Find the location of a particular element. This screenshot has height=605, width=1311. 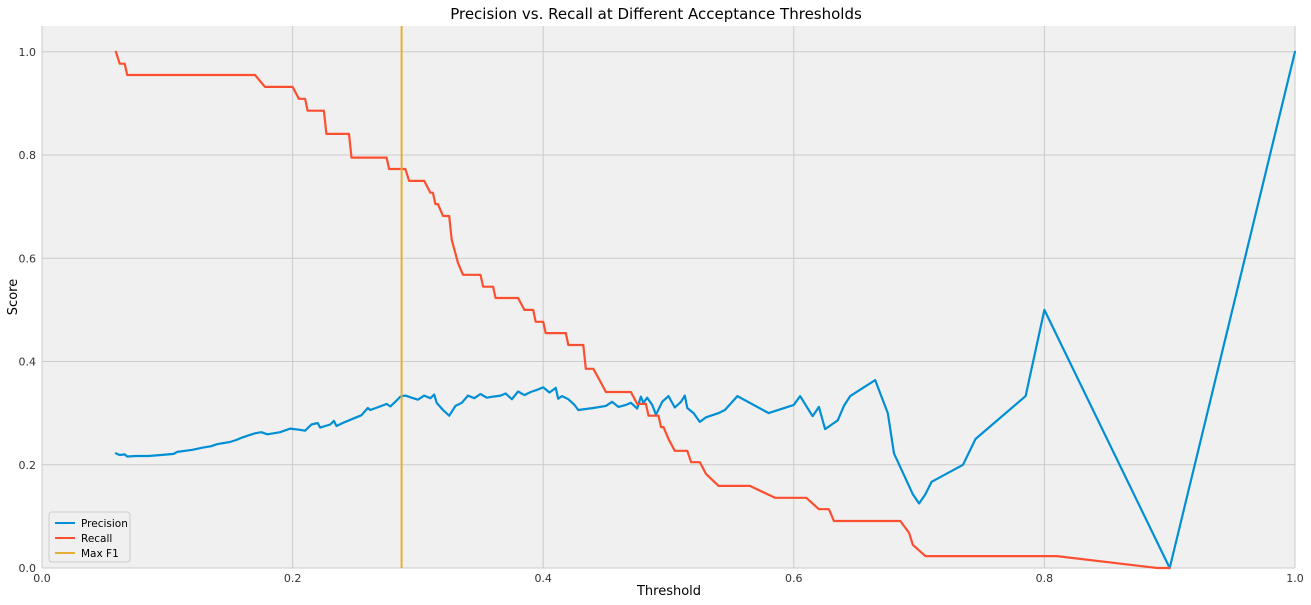

x-tick-label: 0.2 is located at coordinates (293, 578).